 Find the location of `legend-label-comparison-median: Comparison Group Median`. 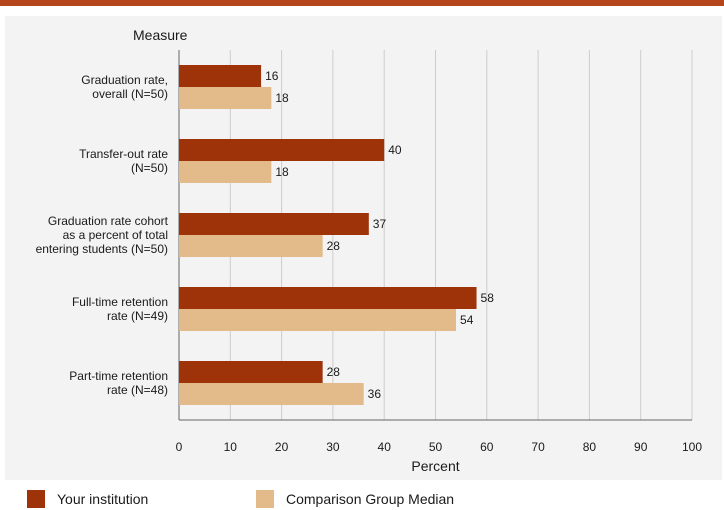

legend-label-comparison-median: Comparison Group Median is located at coordinates (370, 499).